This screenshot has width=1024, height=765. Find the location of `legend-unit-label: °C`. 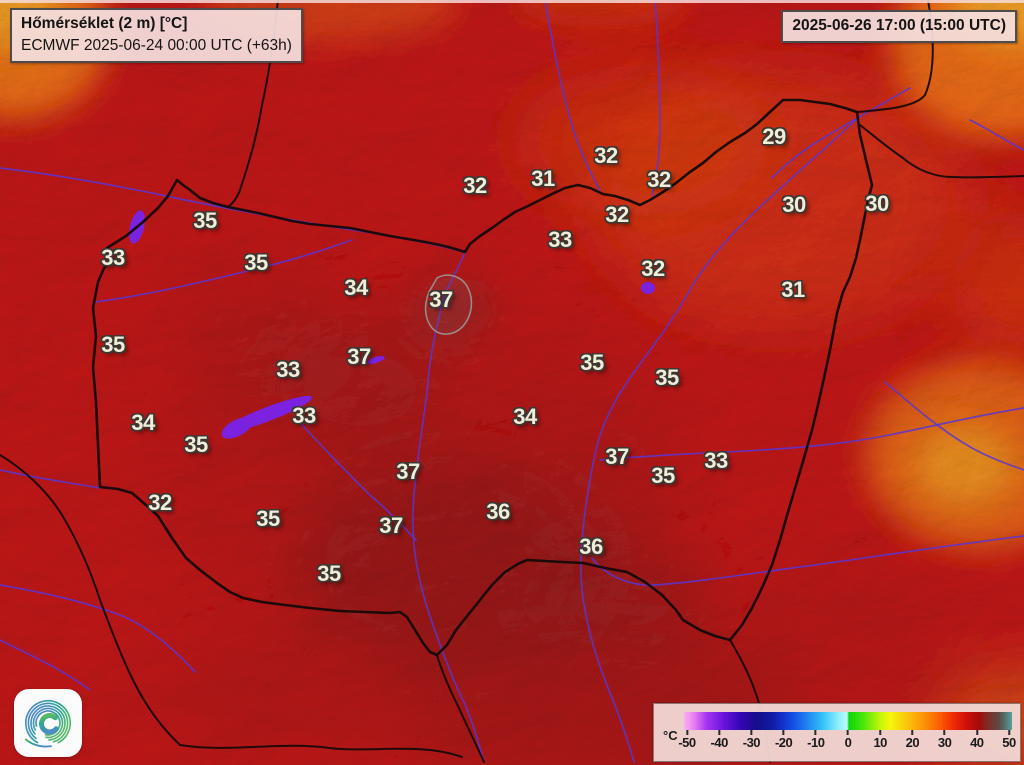

legend-unit-label: °C is located at coordinates (670, 735).